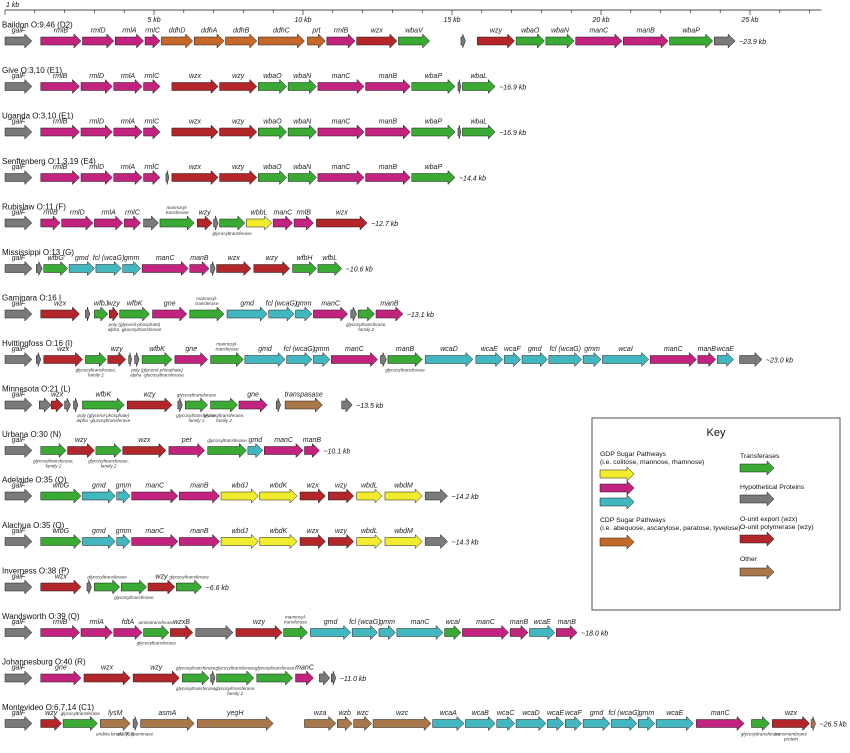 The image size is (850, 753). Describe the element at coordinates (434, 167) in the screenshot. I see `gene-label: wbaP` at that location.